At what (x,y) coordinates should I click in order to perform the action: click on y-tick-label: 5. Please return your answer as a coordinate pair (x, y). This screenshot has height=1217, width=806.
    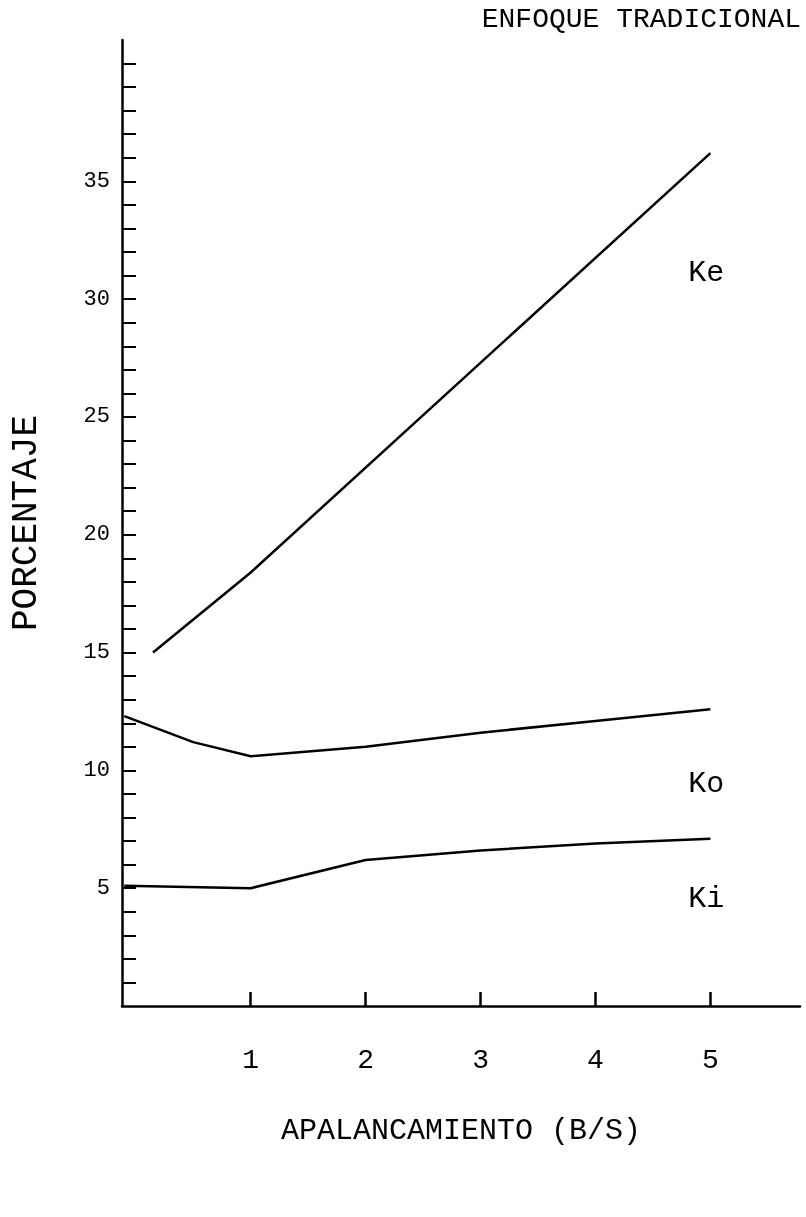
    Looking at the image, I should click on (103, 888).